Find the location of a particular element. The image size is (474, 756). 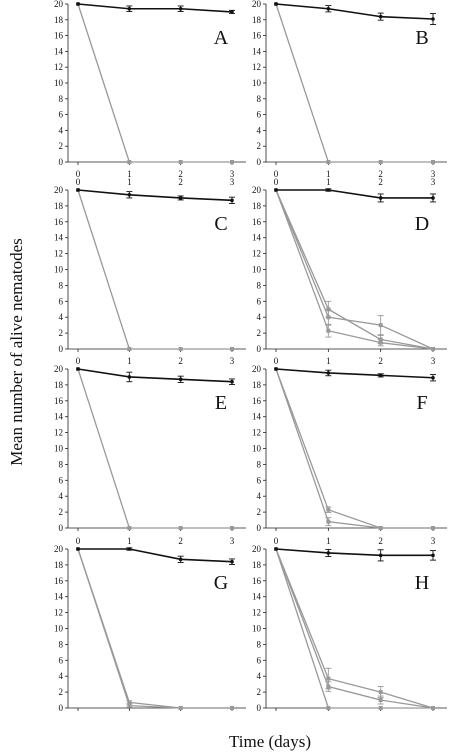

x-axis-label: Time (days) is located at coordinates (270, 741).